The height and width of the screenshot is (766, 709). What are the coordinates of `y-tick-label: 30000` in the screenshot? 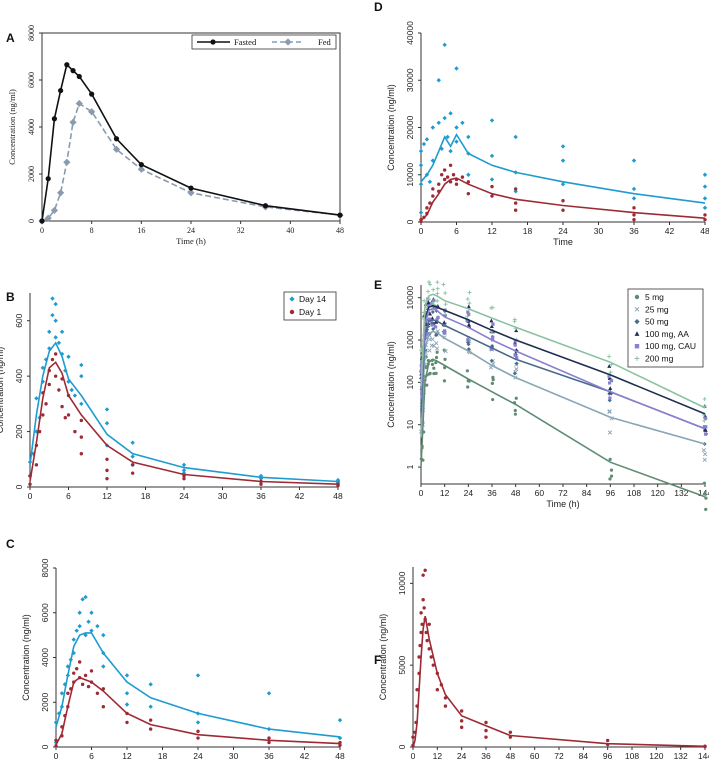 It's located at (410, 80).